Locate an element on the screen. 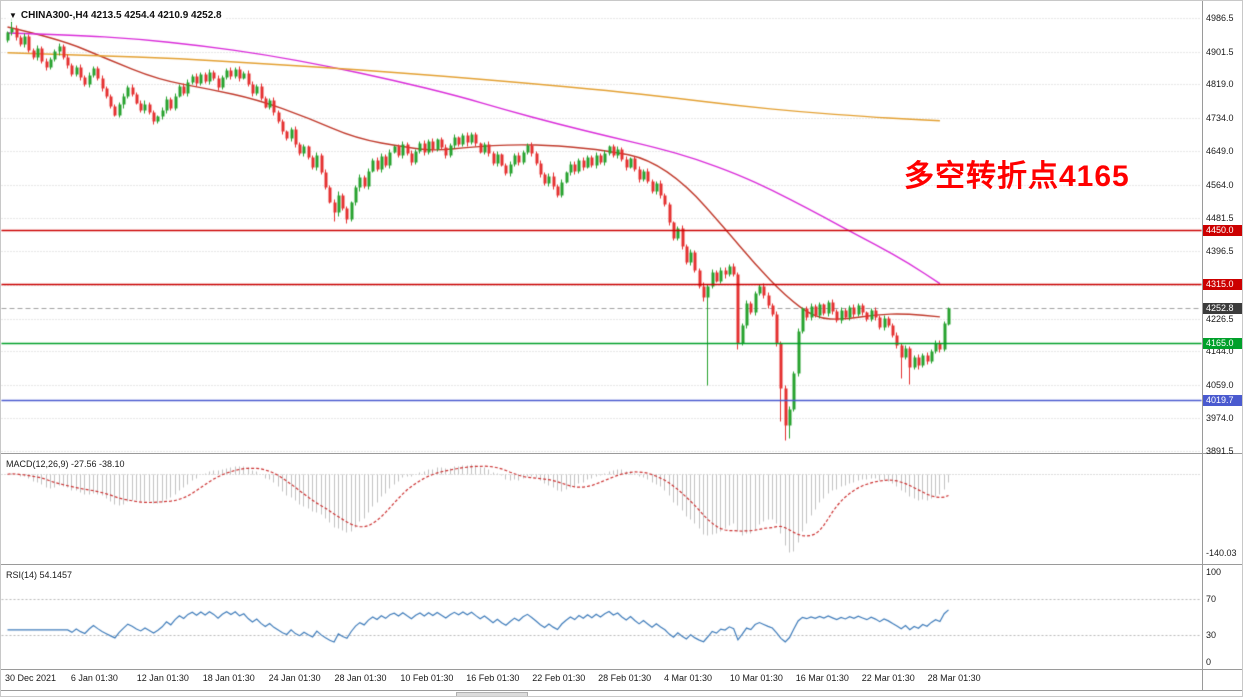 This screenshot has height=697, width=1243. price-tick-label: 4819.0 is located at coordinates (1220, 84).